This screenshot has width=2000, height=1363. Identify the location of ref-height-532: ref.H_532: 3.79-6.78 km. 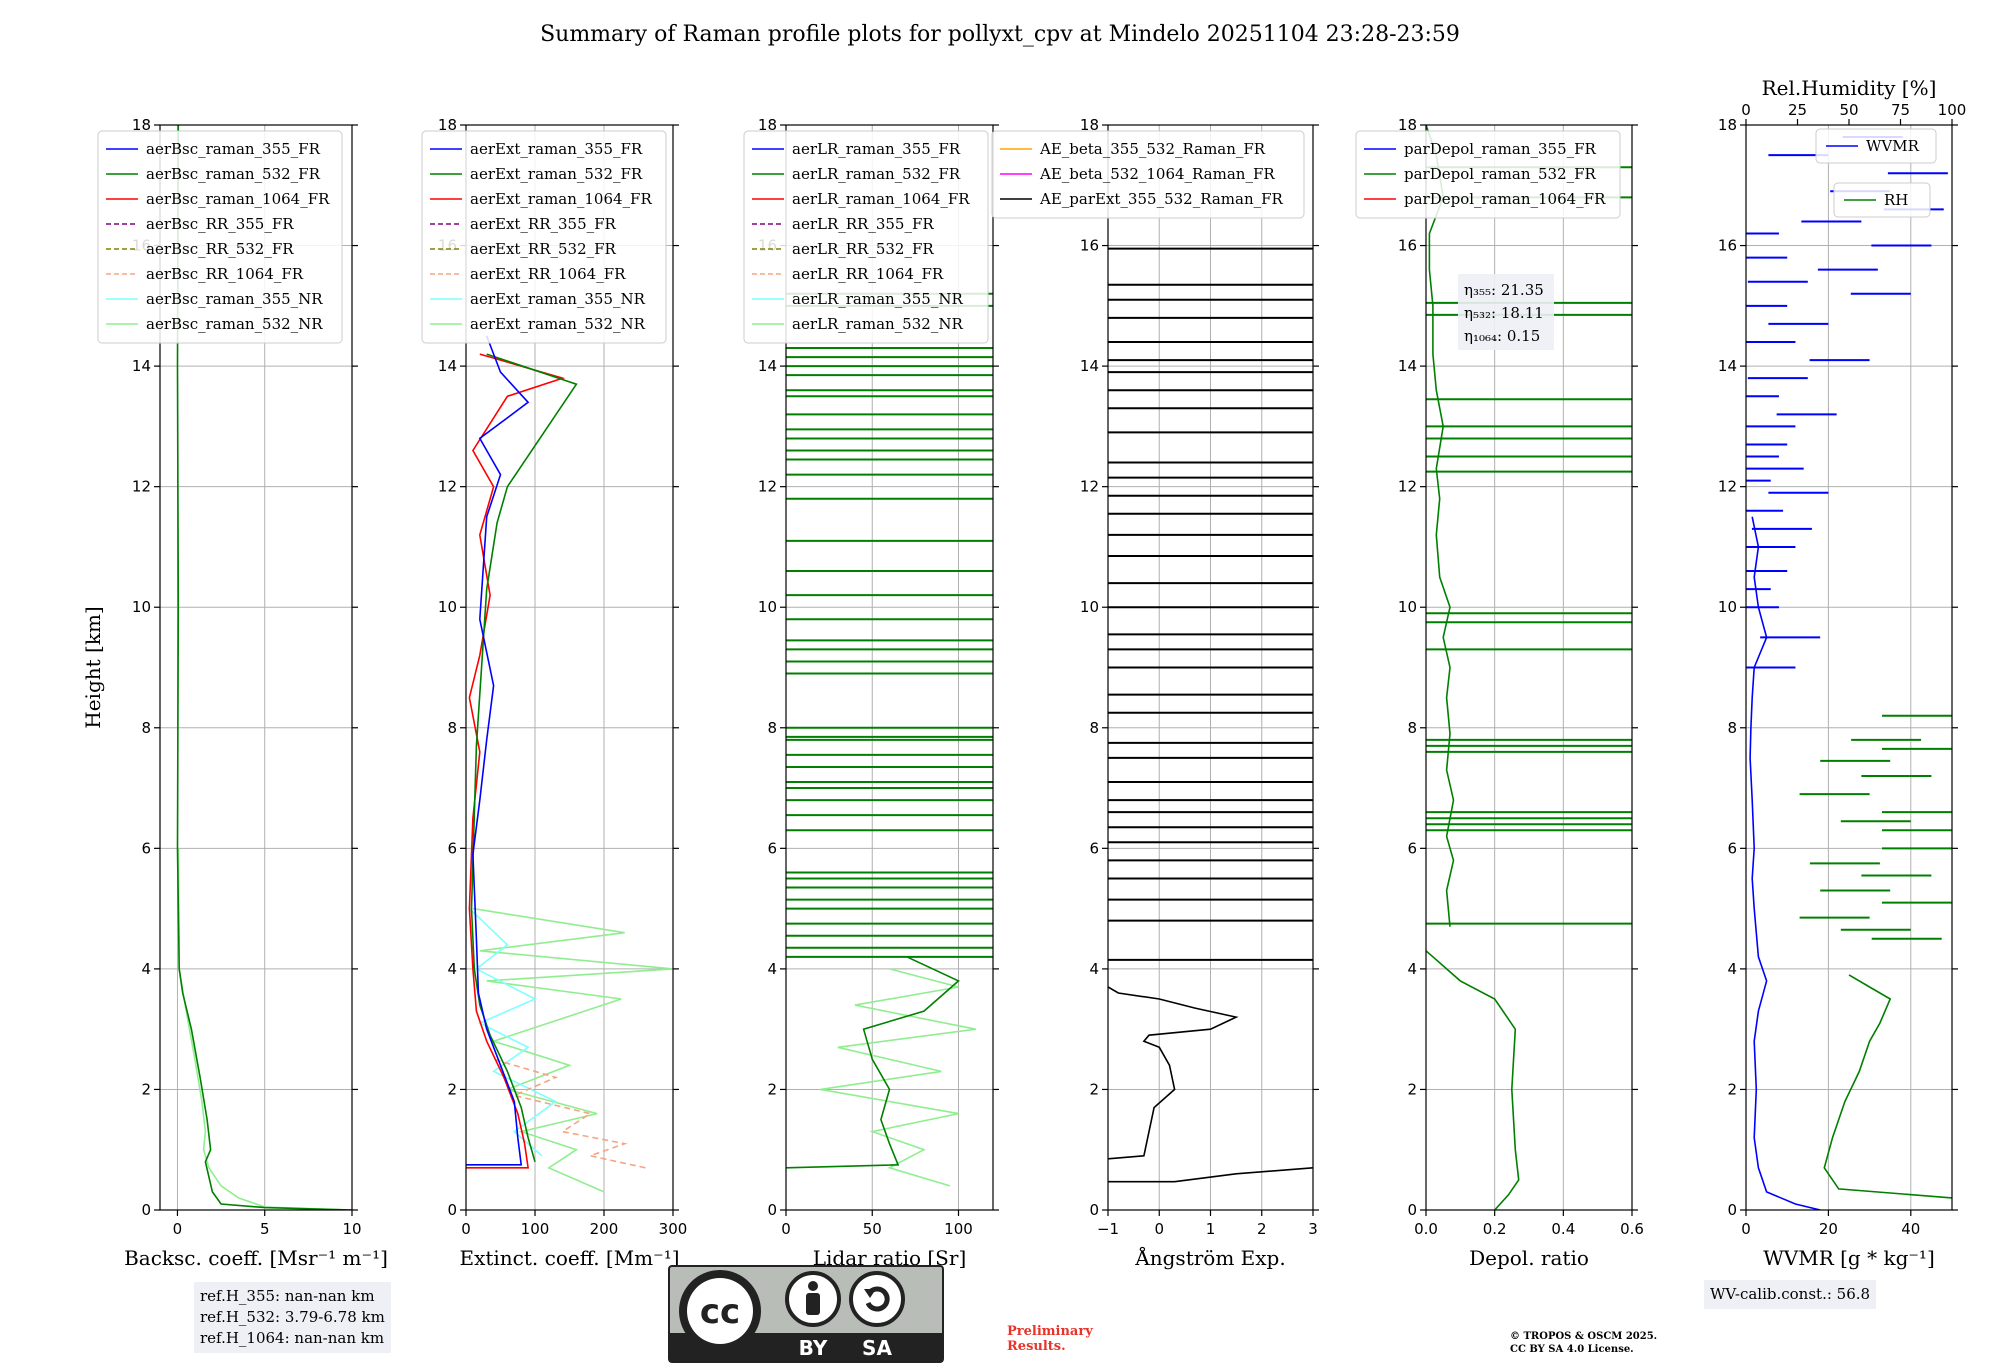
(292, 1317).